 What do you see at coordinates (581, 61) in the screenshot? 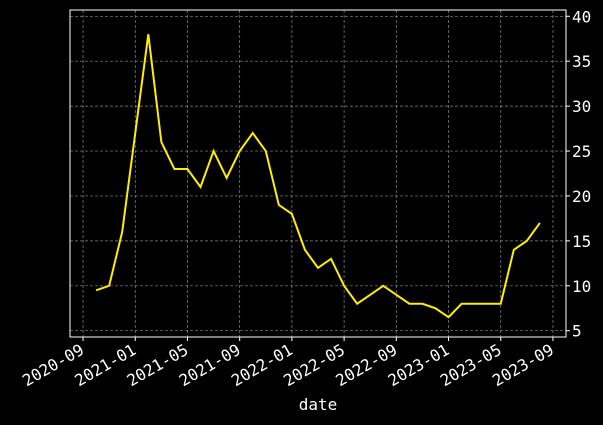
I see `y-tick-label: 35` at bounding box center [581, 61].